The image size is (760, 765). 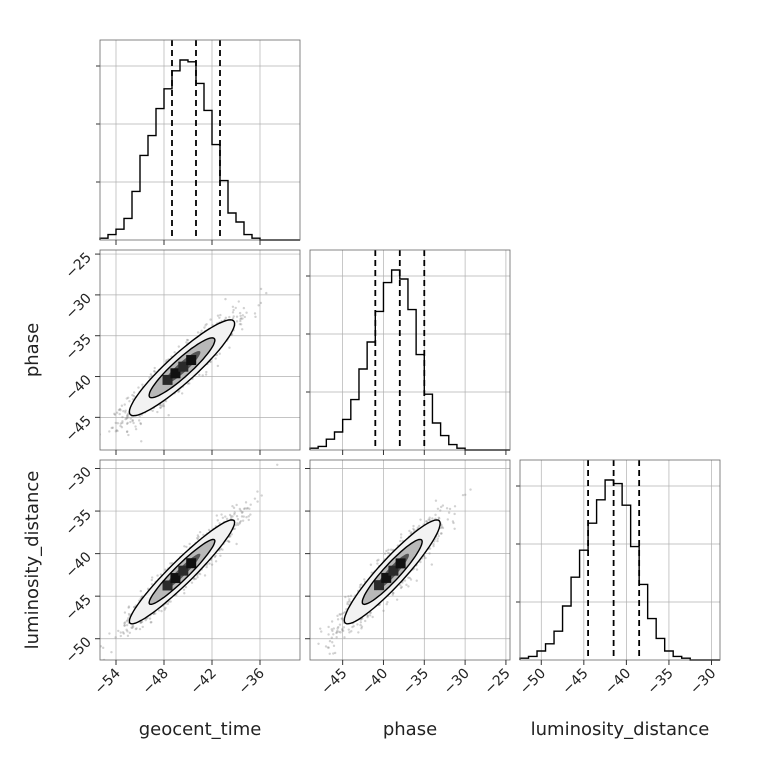 What do you see at coordinates (392, 572) in the screenshot?
I see `contour-line-mid` at bounding box center [392, 572].